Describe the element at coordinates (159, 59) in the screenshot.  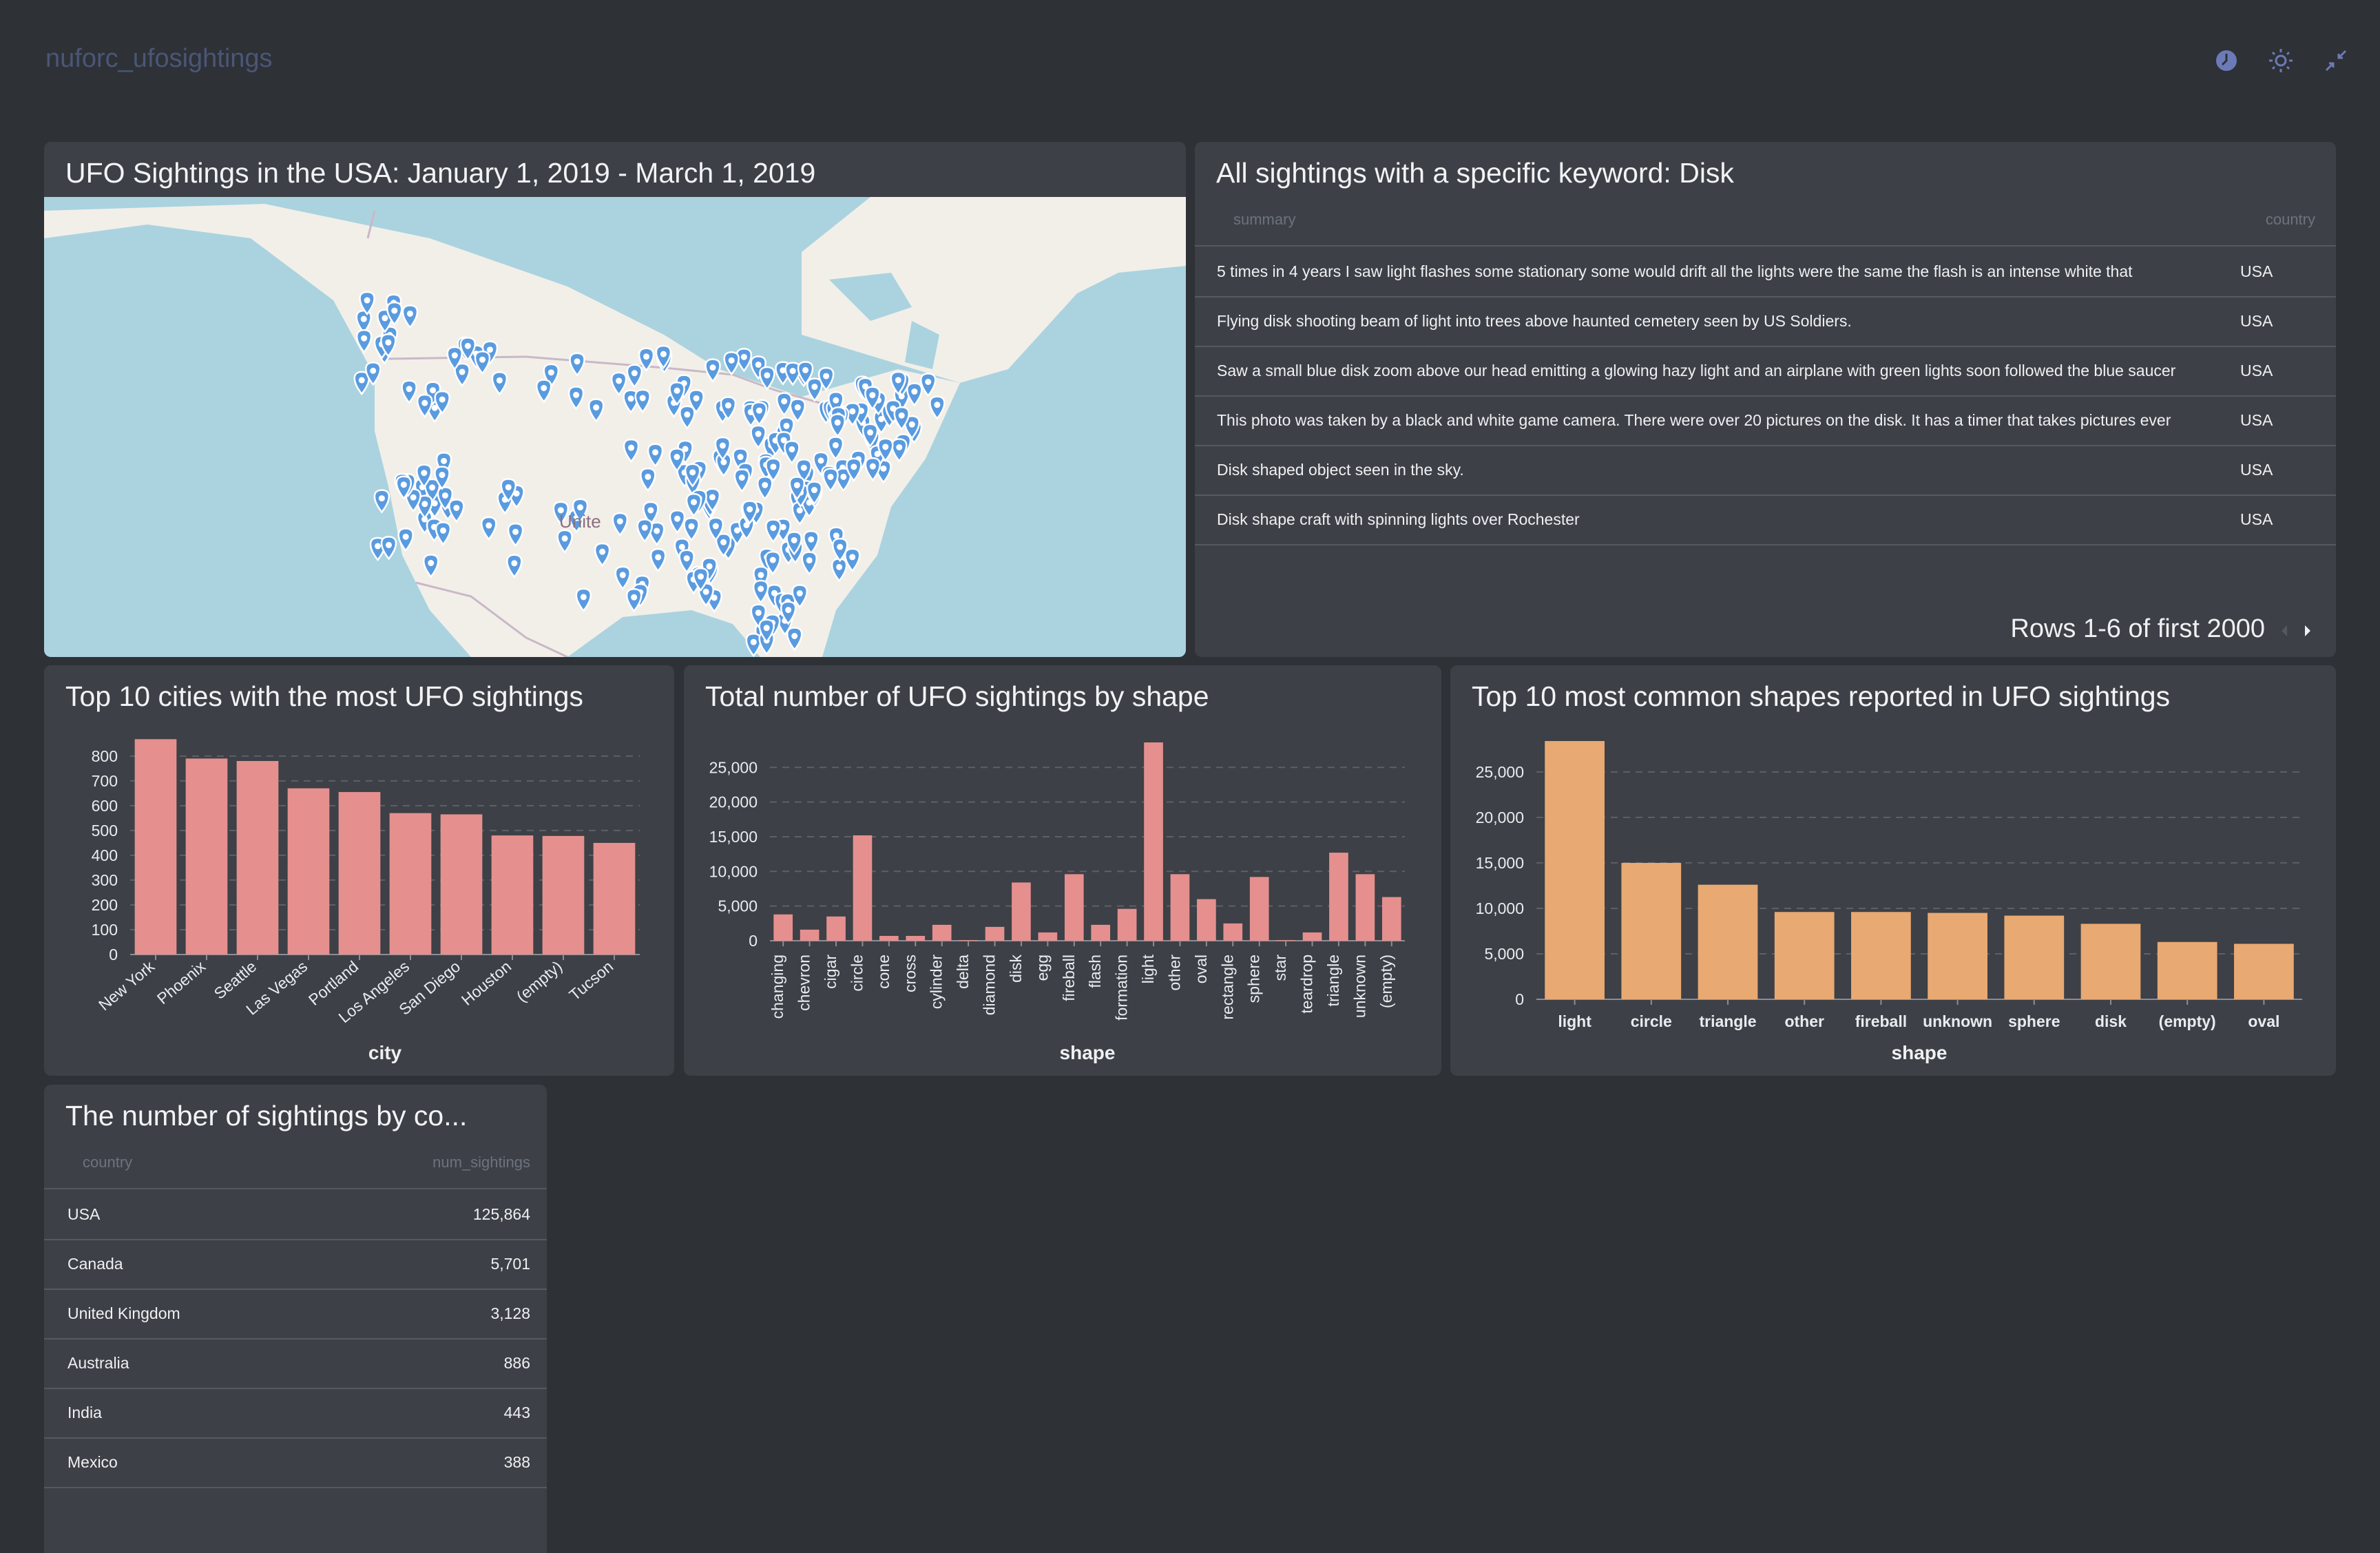
I see `dashboard-title: nuforc_ufosightings` at that location.